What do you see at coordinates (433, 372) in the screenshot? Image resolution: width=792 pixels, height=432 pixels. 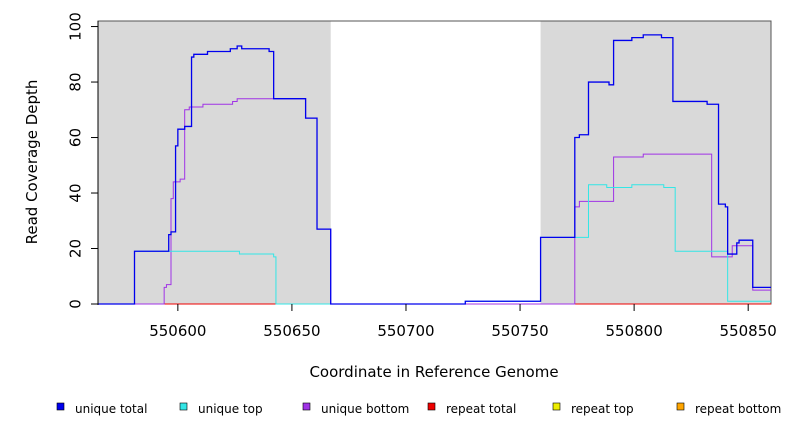 I see `x-axis-title: Coordinate in Reference Genome` at bounding box center [433, 372].